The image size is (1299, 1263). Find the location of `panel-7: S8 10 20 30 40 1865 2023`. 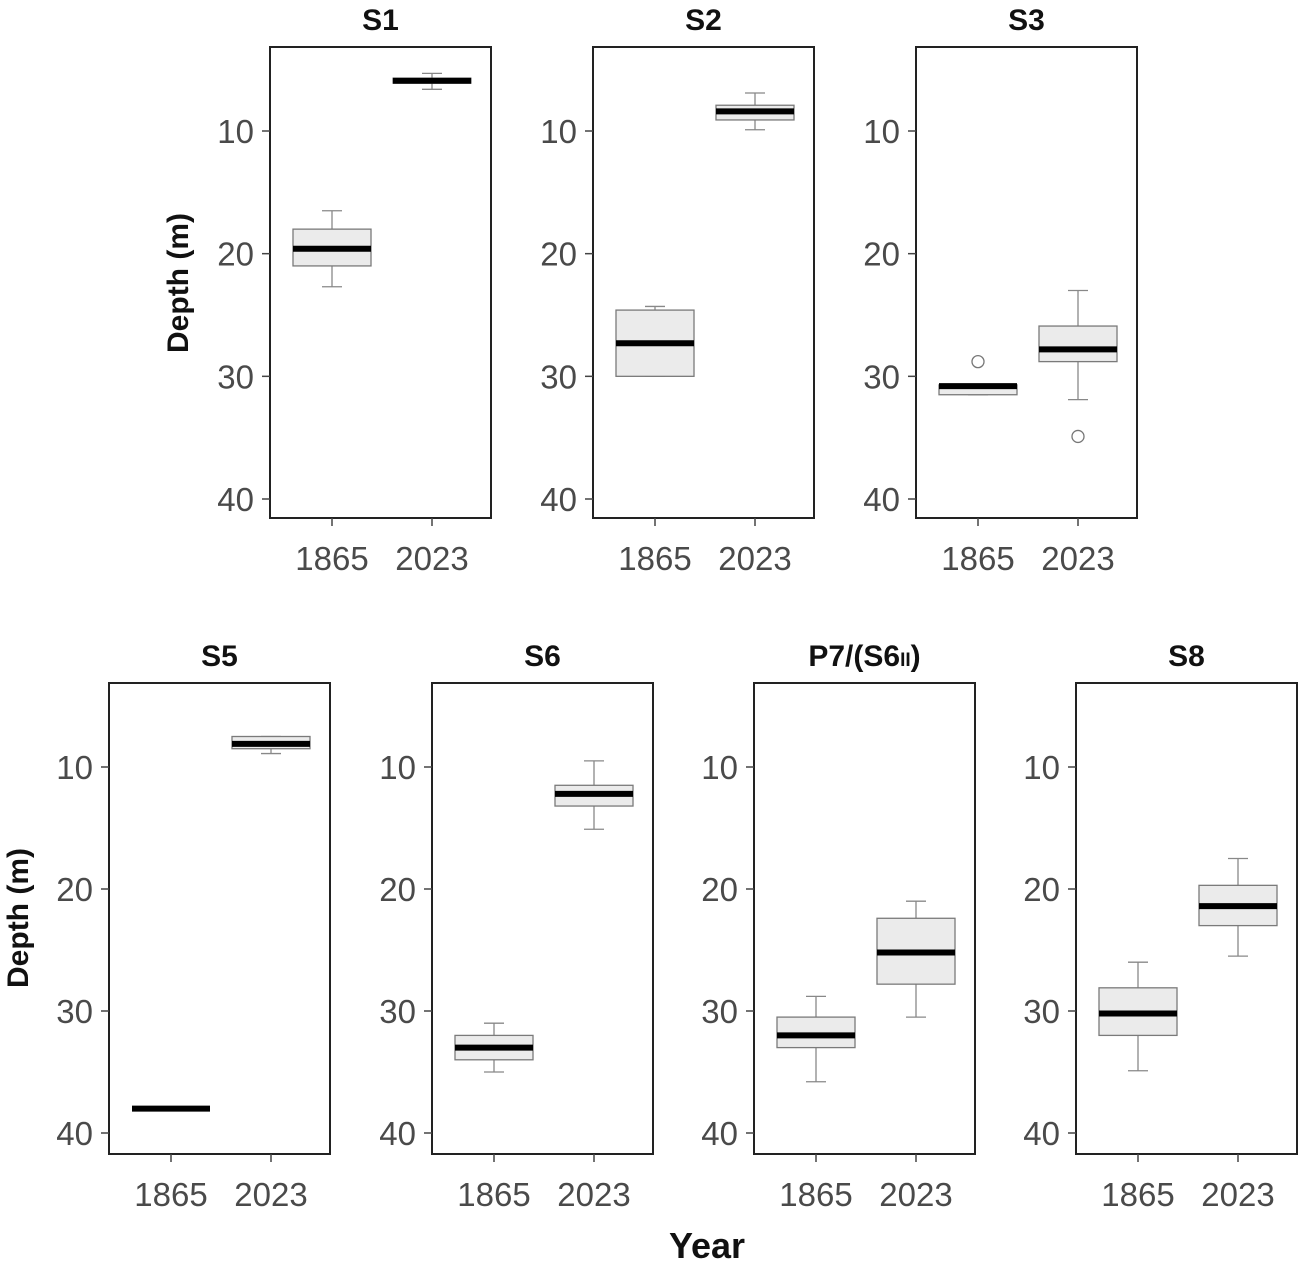

panel-7: S8 10 20 30 40 1865 2023 is located at coordinates (1160, 926).